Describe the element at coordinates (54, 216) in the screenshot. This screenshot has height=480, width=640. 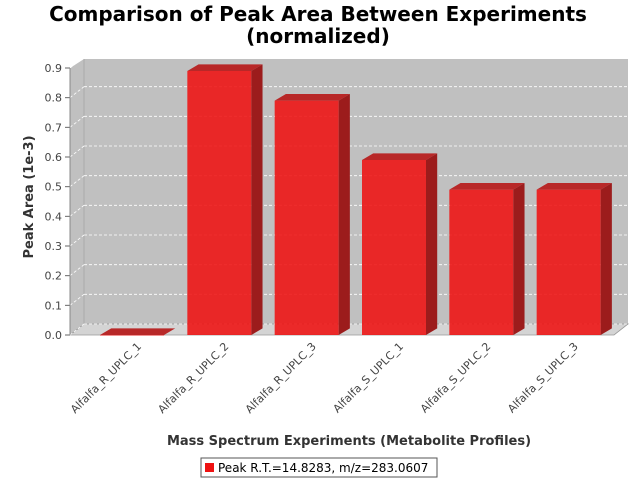
I see `y-tick-label: 0.4` at that location.